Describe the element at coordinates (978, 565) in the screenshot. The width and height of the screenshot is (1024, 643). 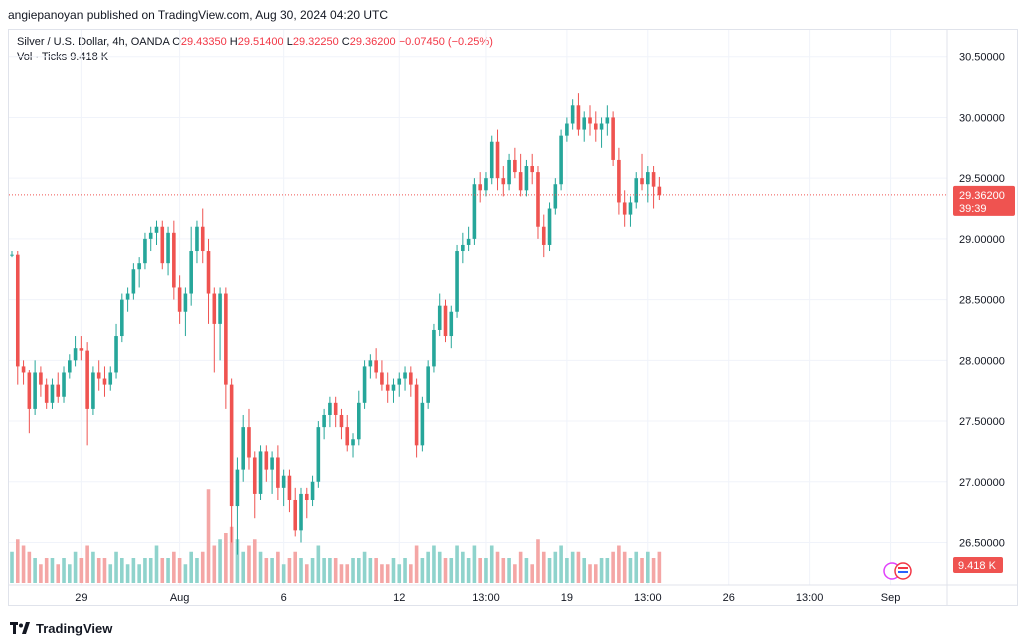
I see `volume-badge` at that location.